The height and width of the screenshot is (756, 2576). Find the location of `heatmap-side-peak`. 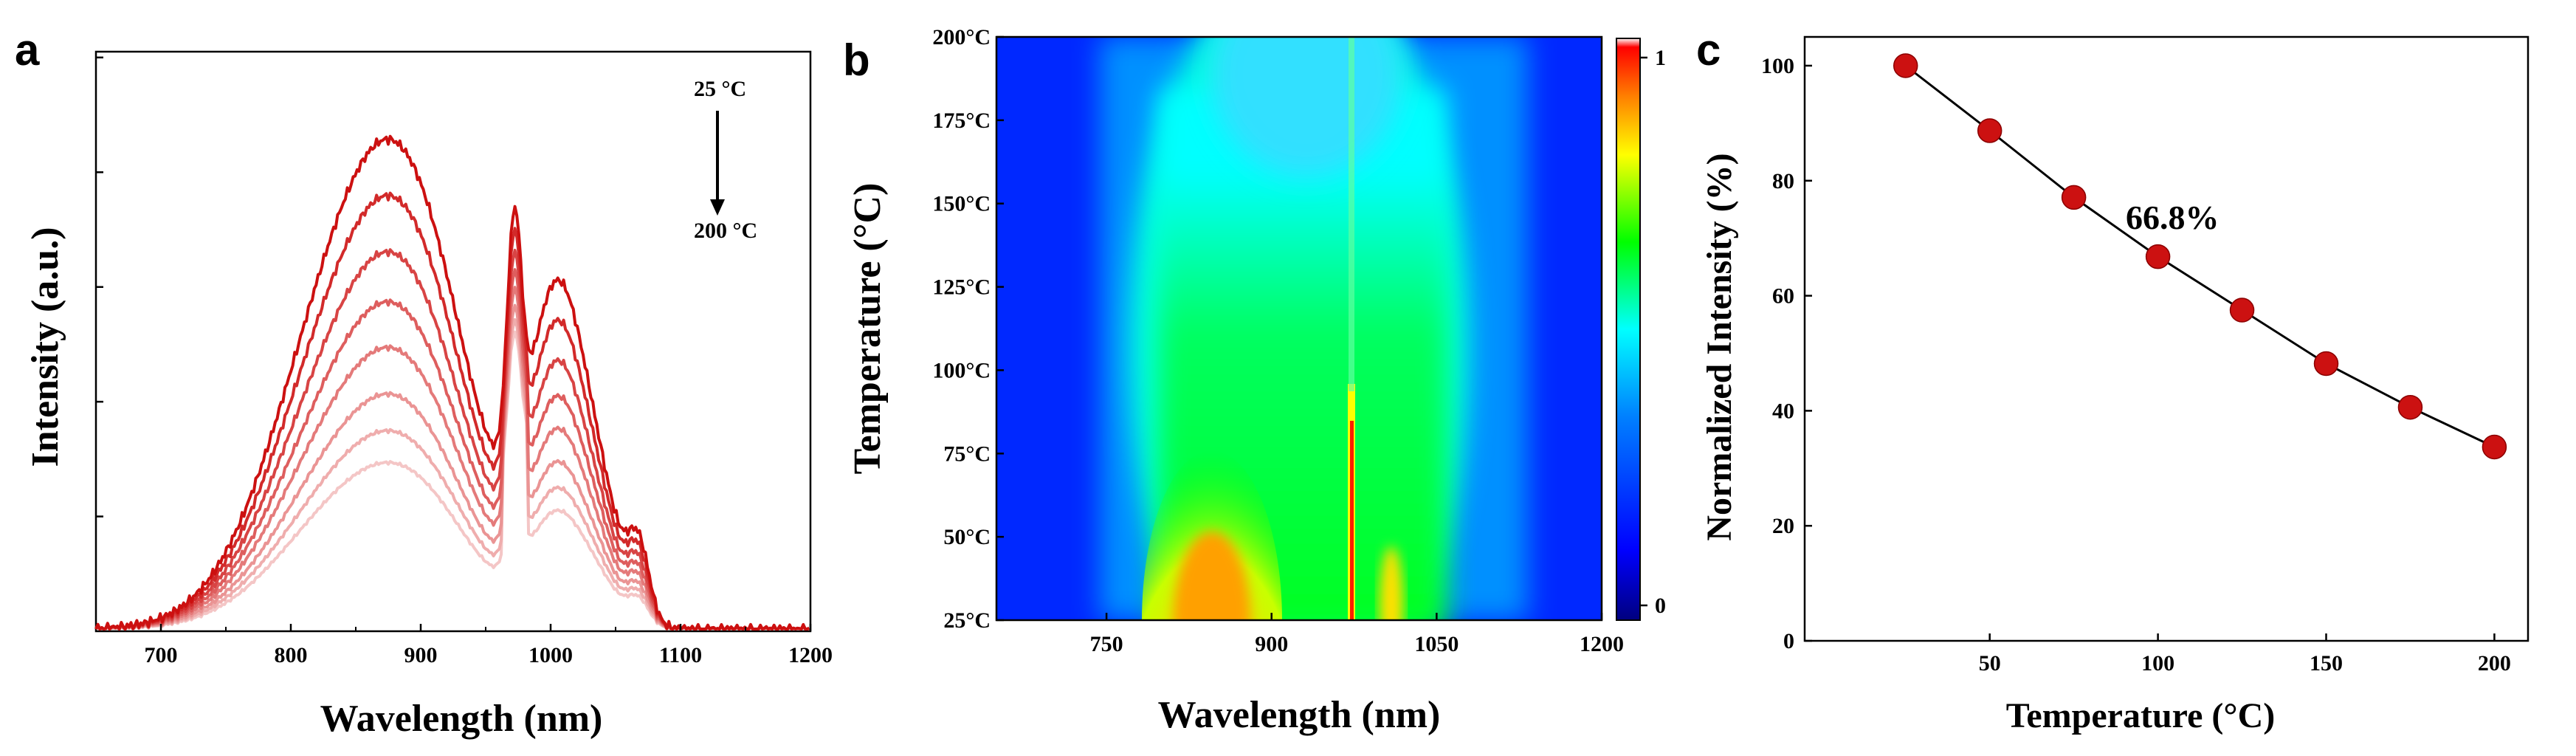

heatmap-side-peak is located at coordinates (1392, 583).